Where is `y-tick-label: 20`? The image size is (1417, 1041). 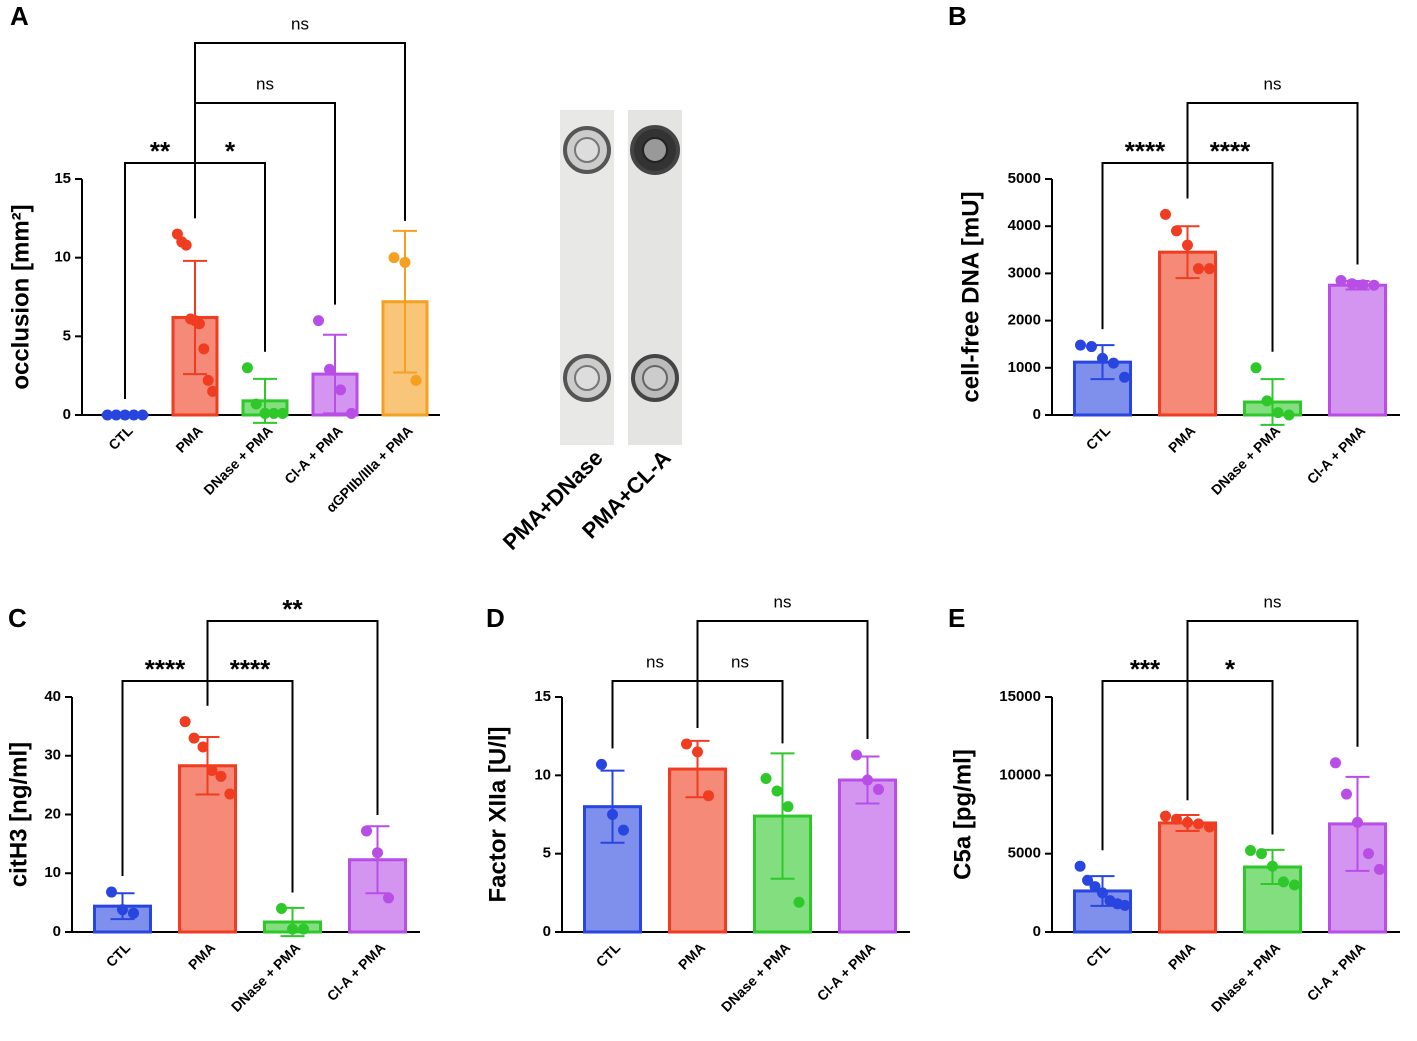 y-tick-label: 20 is located at coordinates (52, 813).